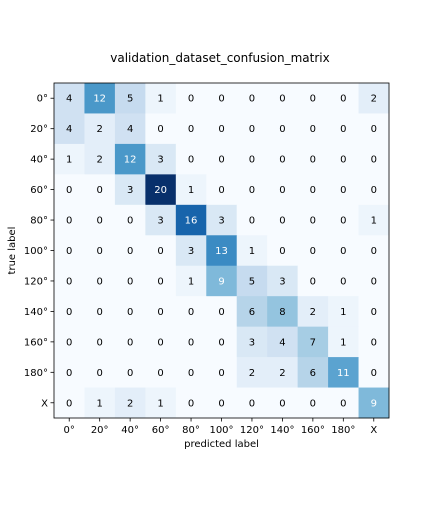 This screenshot has width=432, height=508. What do you see at coordinates (44, 403) in the screenshot?
I see `y-tick-label: X` at bounding box center [44, 403].